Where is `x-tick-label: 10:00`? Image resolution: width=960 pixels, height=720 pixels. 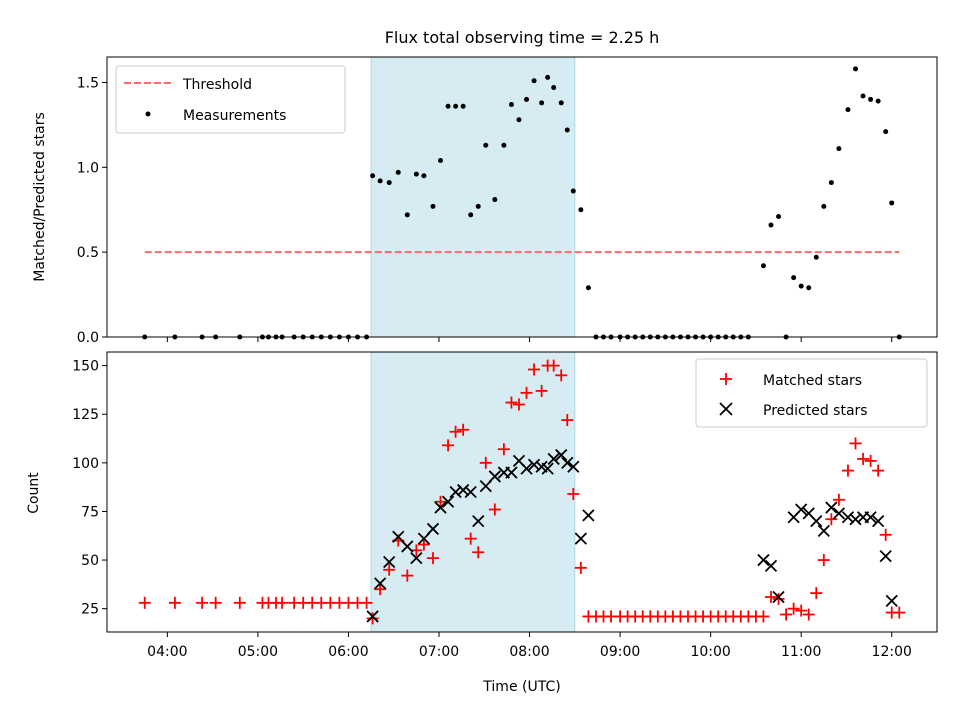
x-tick-label: 10:00 is located at coordinates (710, 652).